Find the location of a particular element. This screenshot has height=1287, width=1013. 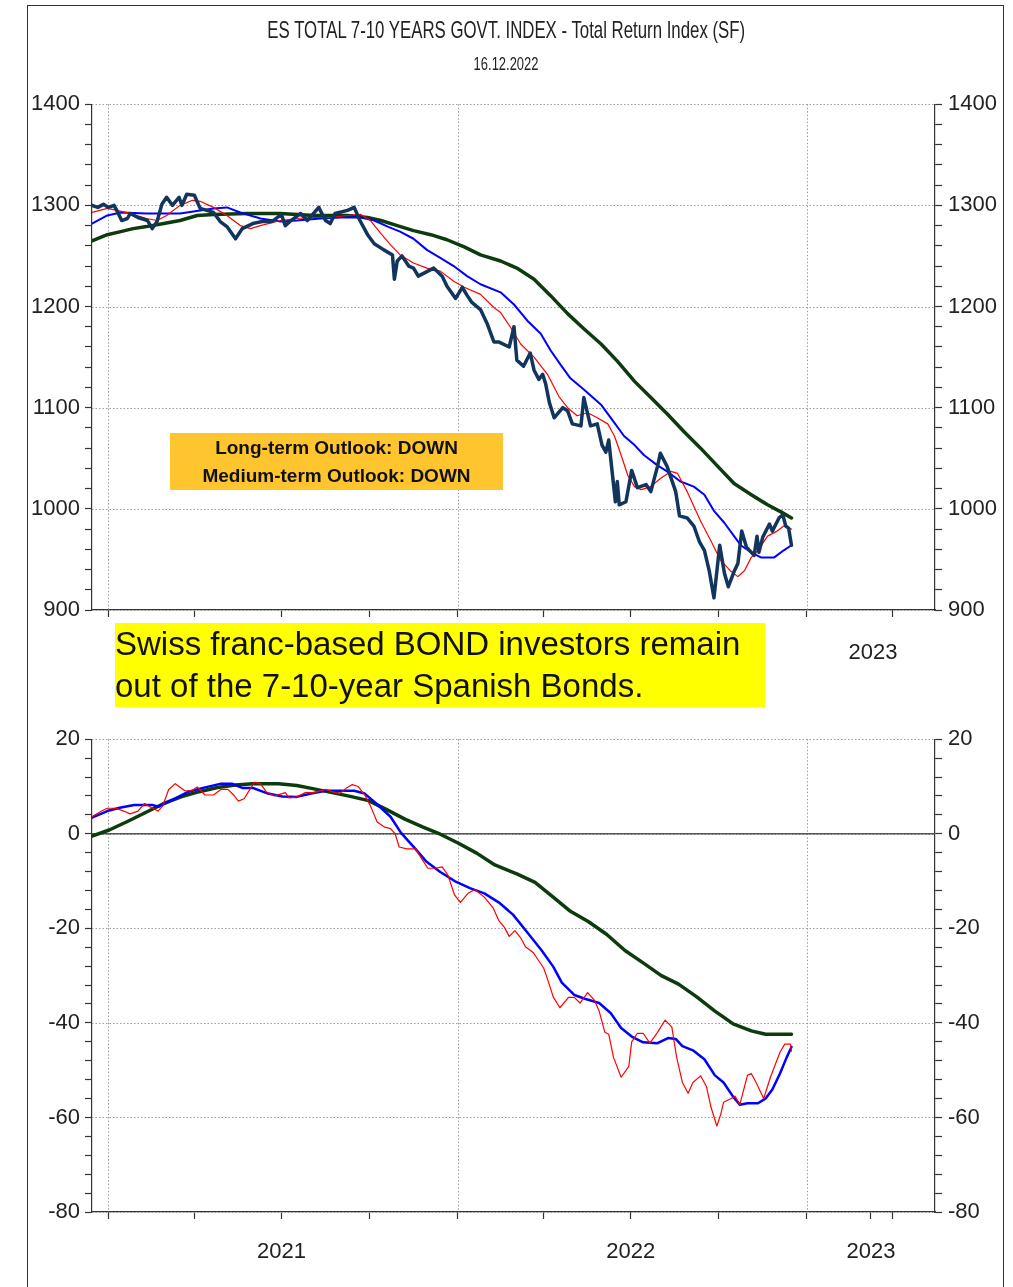

y2-tick-label: -20 is located at coordinates (964, 927).